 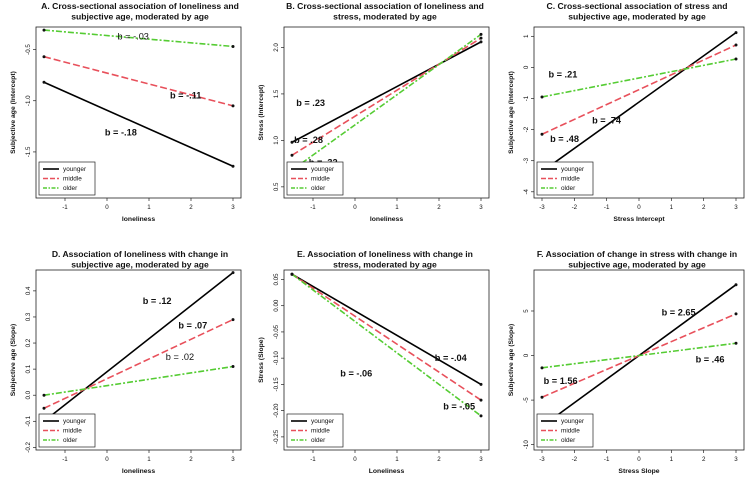 I want to click on panel-b-point-younger, so click(x=292, y=142).